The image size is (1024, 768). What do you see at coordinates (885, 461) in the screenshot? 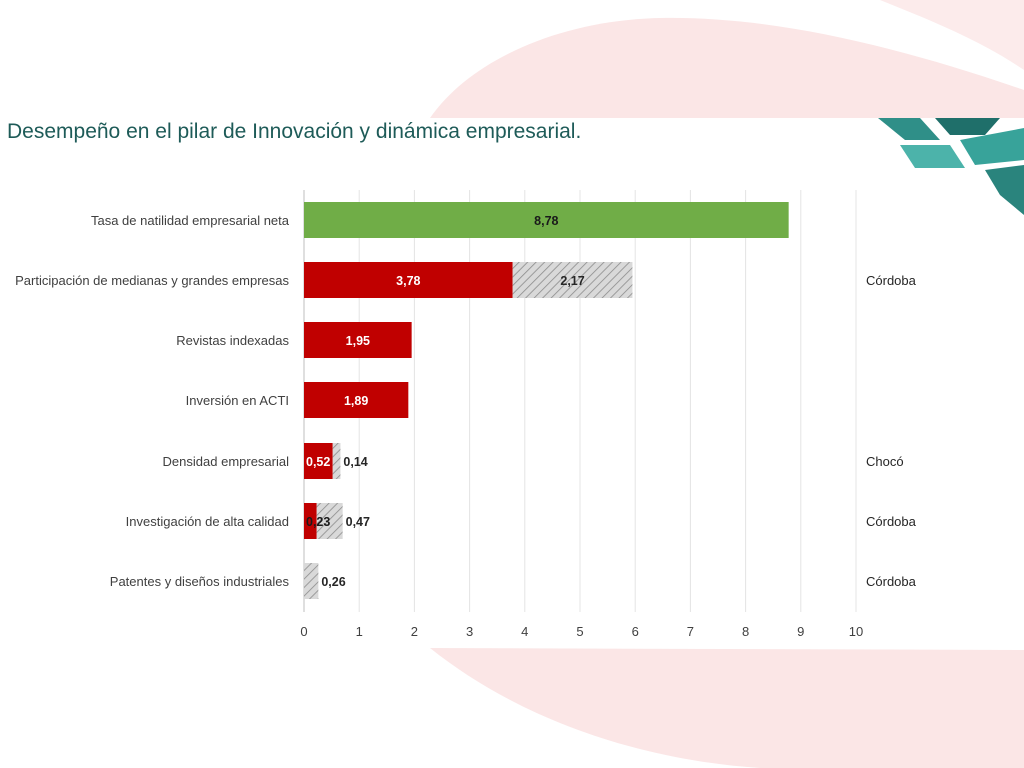
I see `region-annotation: Chocó` at bounding box center [885, 461].